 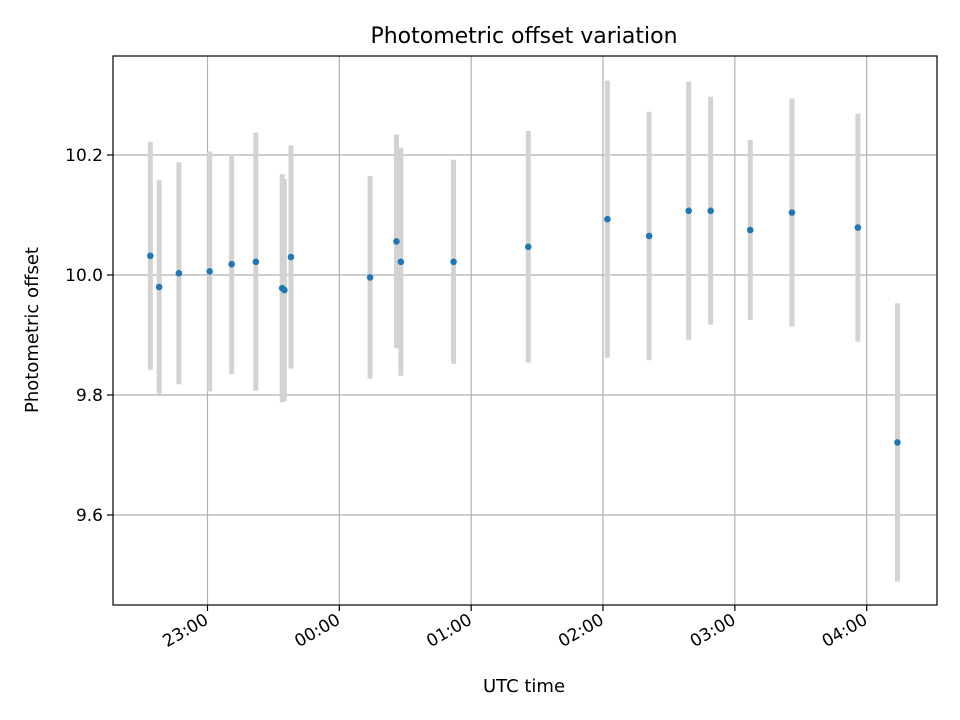 What do you see at coordinates (89, 516) in the screenshot?
I see `y-tick-label: 9.6` at bounding box center [89, 516].